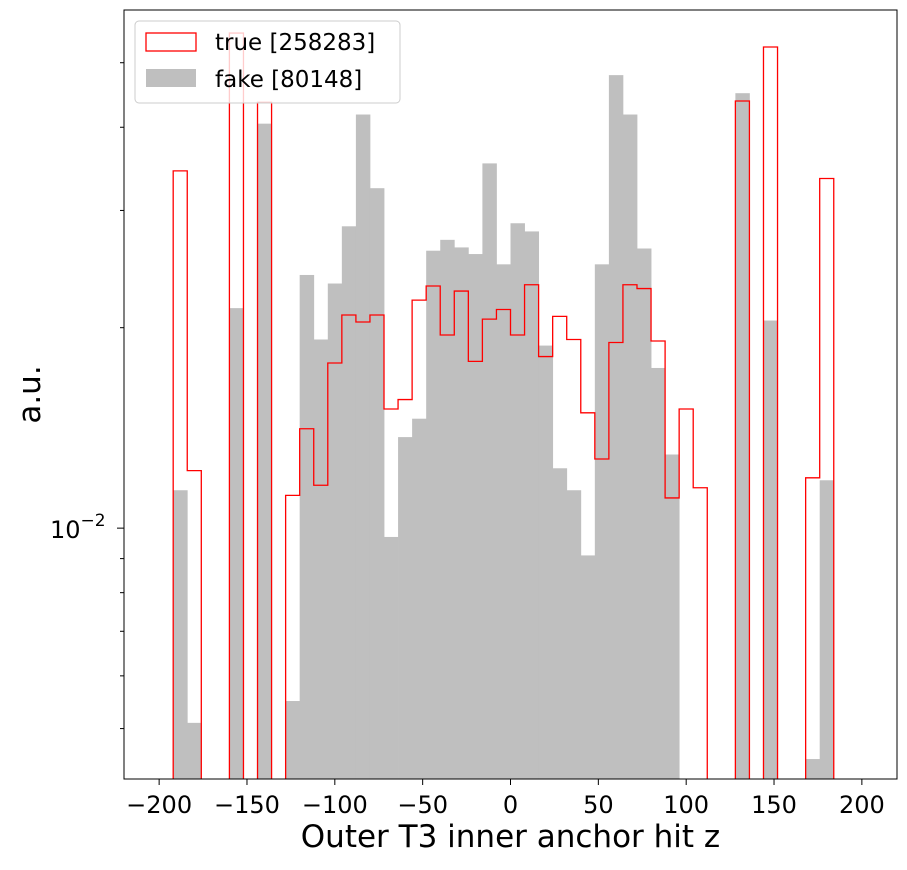 Image resolution: width=907 pixels, height=870 pixels. I want to click on legend-swatch-fake, so click(171, 78).